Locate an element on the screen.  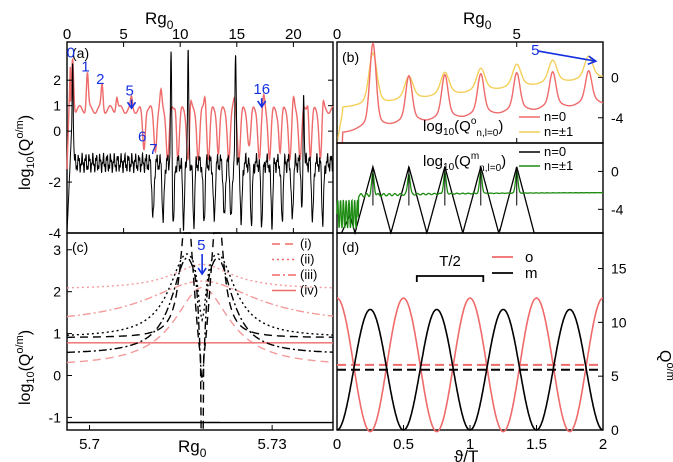
annotation-label: 16 is located at coordinates (261, 89).